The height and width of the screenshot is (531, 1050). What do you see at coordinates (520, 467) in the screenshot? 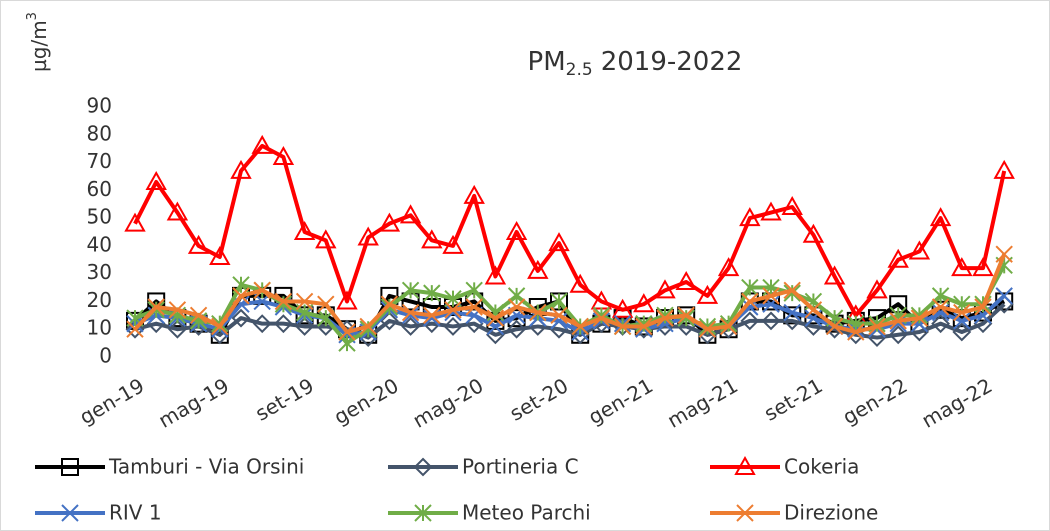
I see `legend-label: Portineria C` at bounding box center [520, 467].